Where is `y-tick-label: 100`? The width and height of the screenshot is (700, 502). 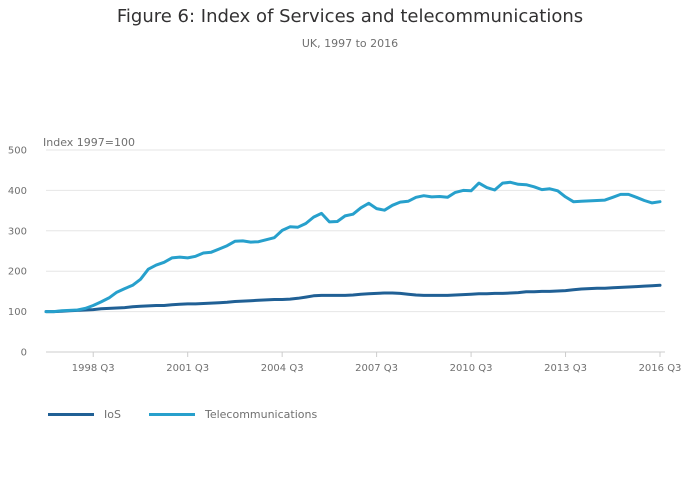
y-tick-label: 100 is located at coordinates (17, 312).